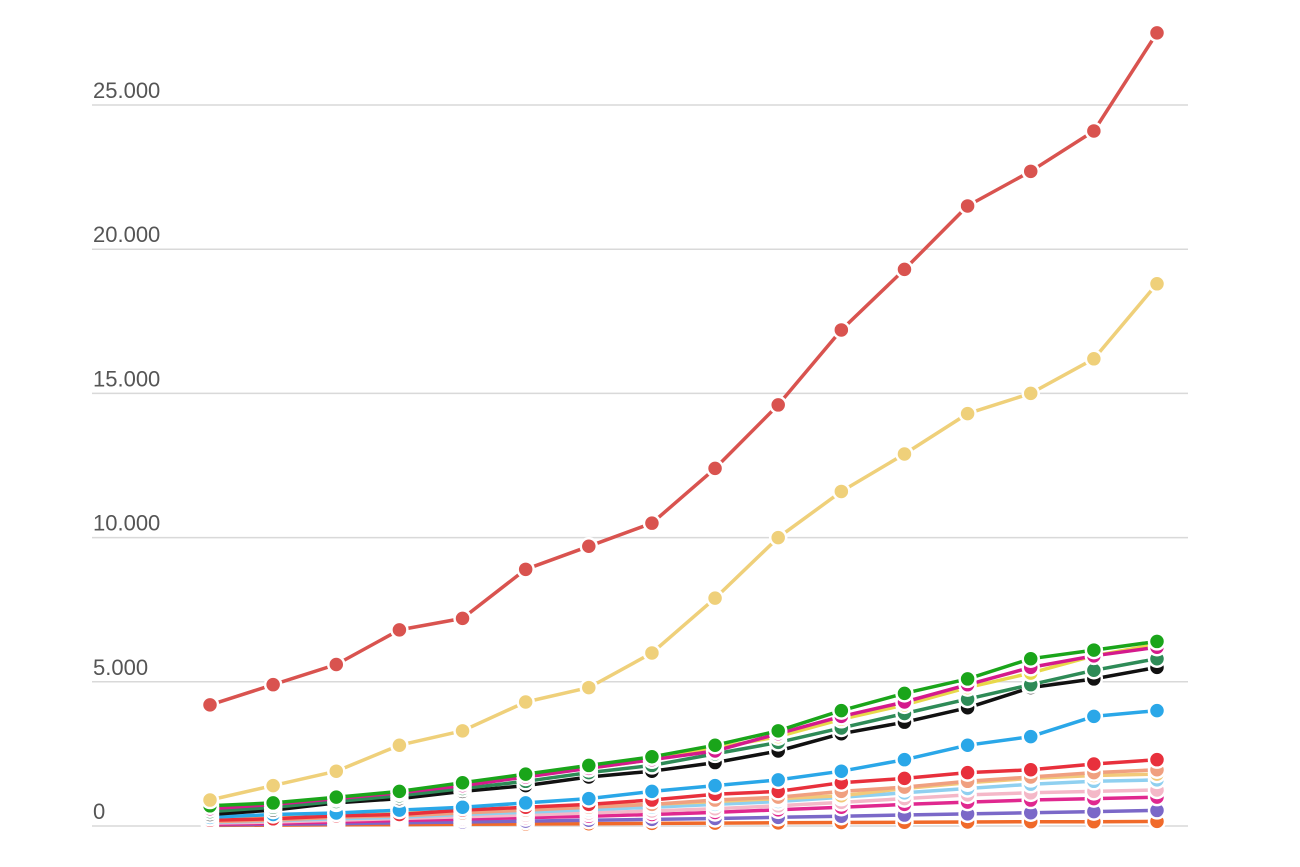 The image size is (1300, 867). Describe the element at coordinates (126, 378) in the screenshot. I see `y-tick-label: 15.000` at that location.